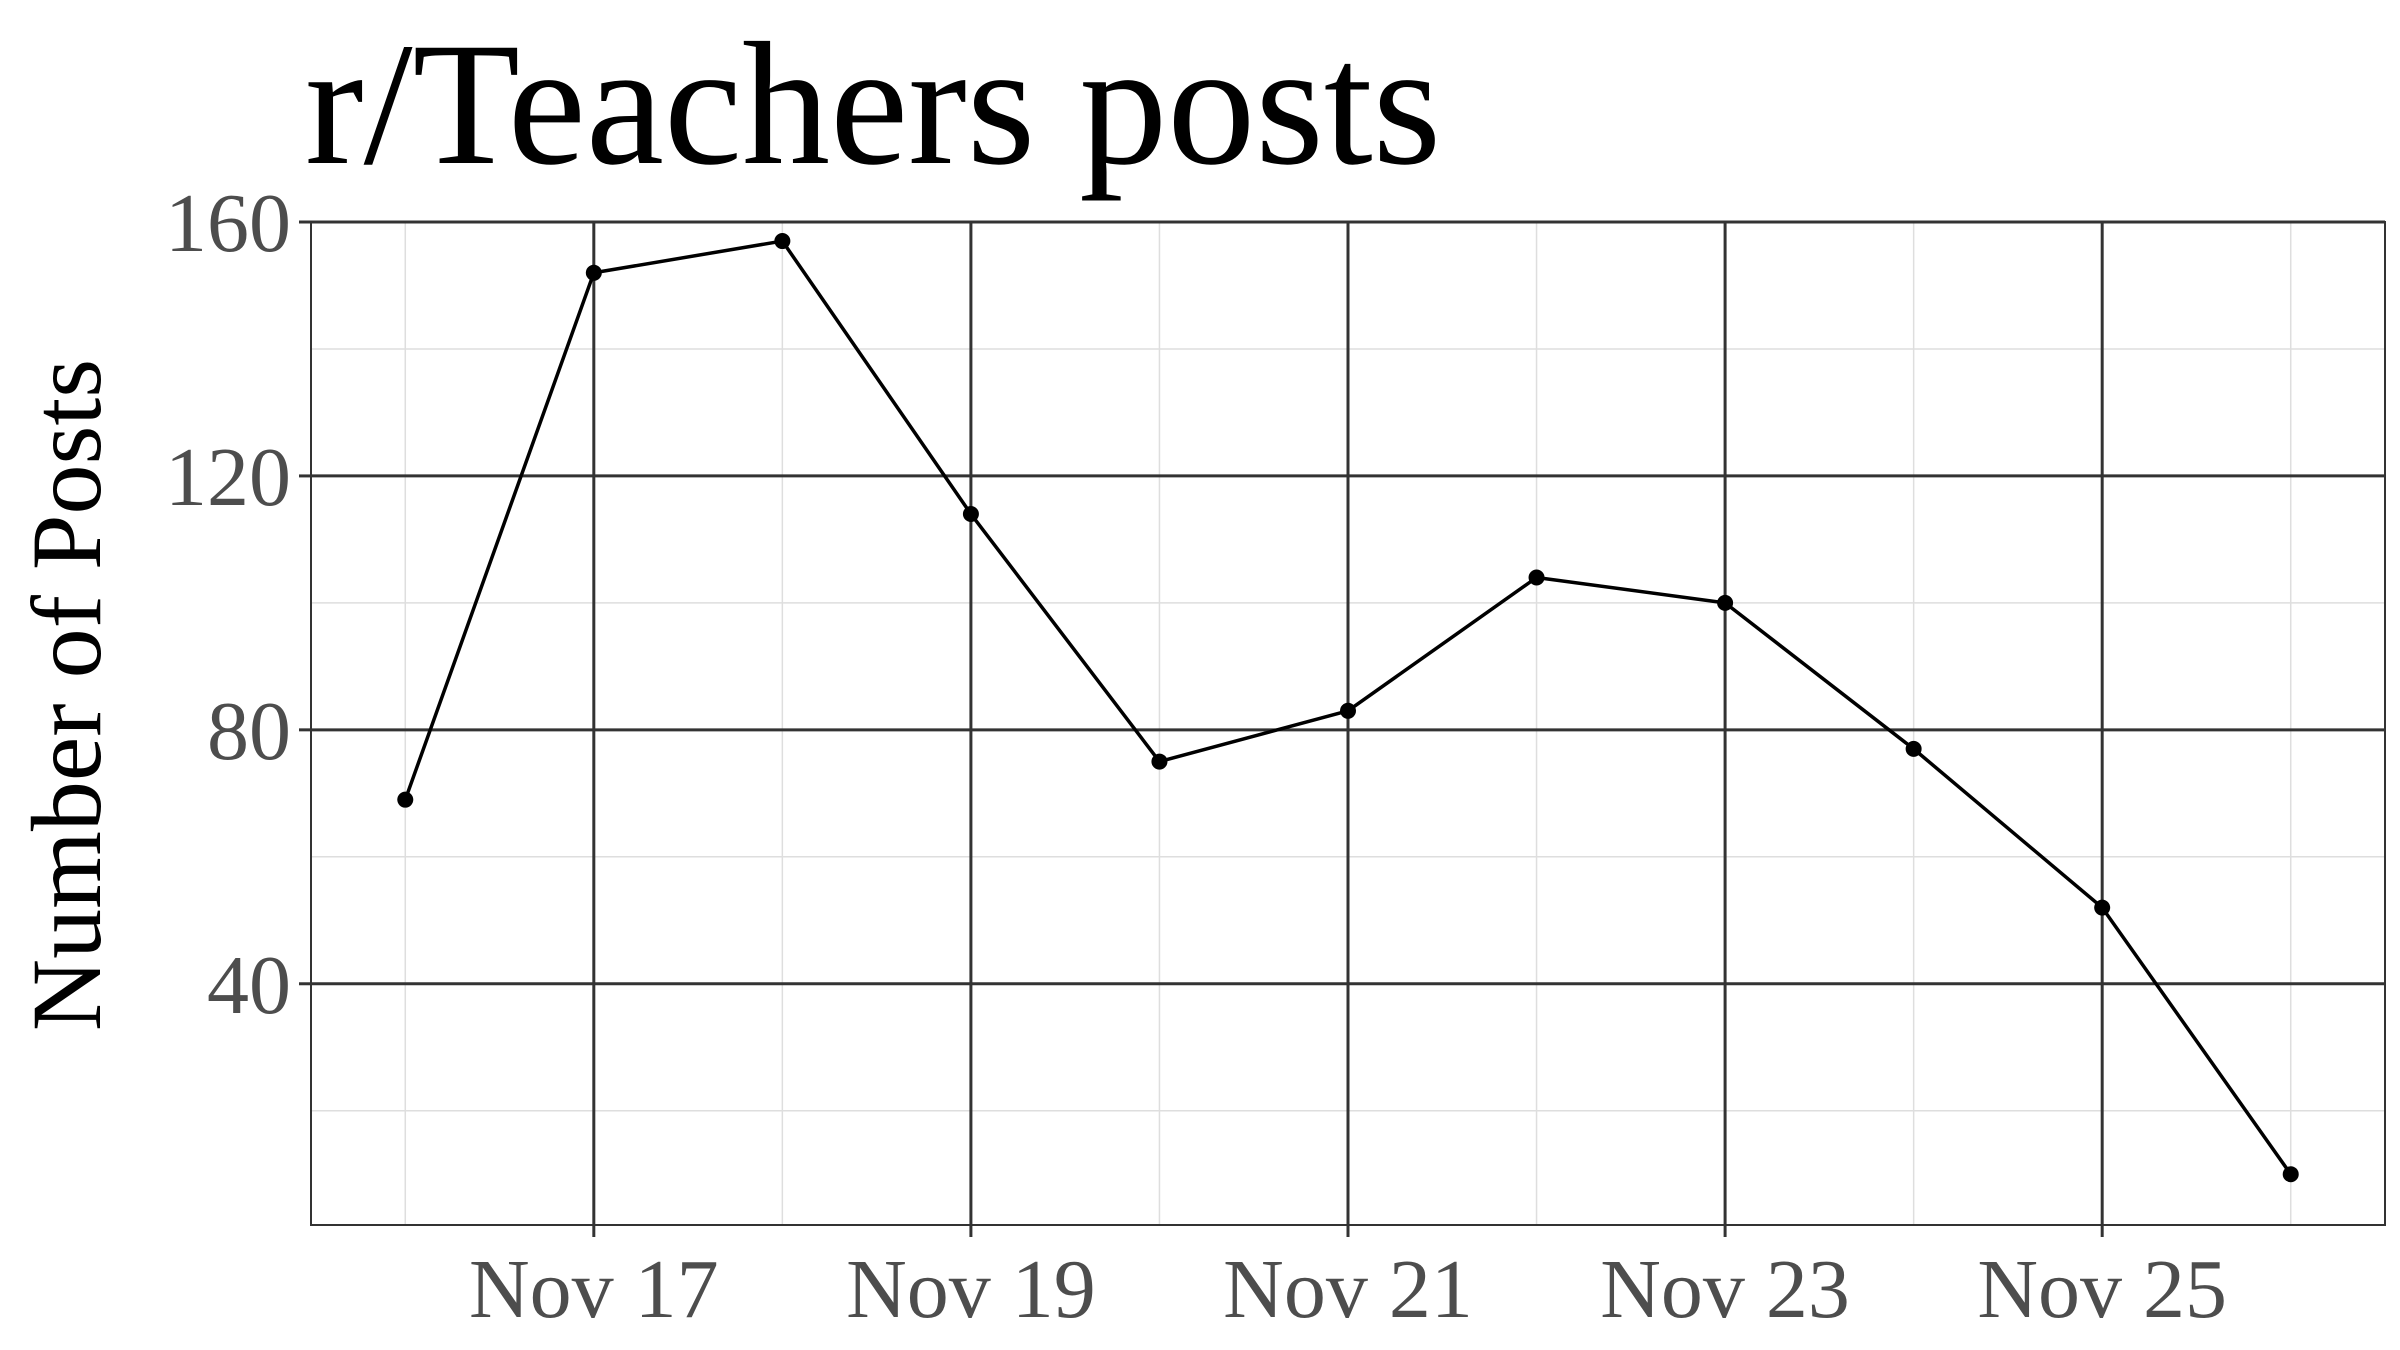  Describe the element at coordinates (228, 604) in the screenshot. I see `y-axis-tick-labels: 40 80 120 160` at that location.